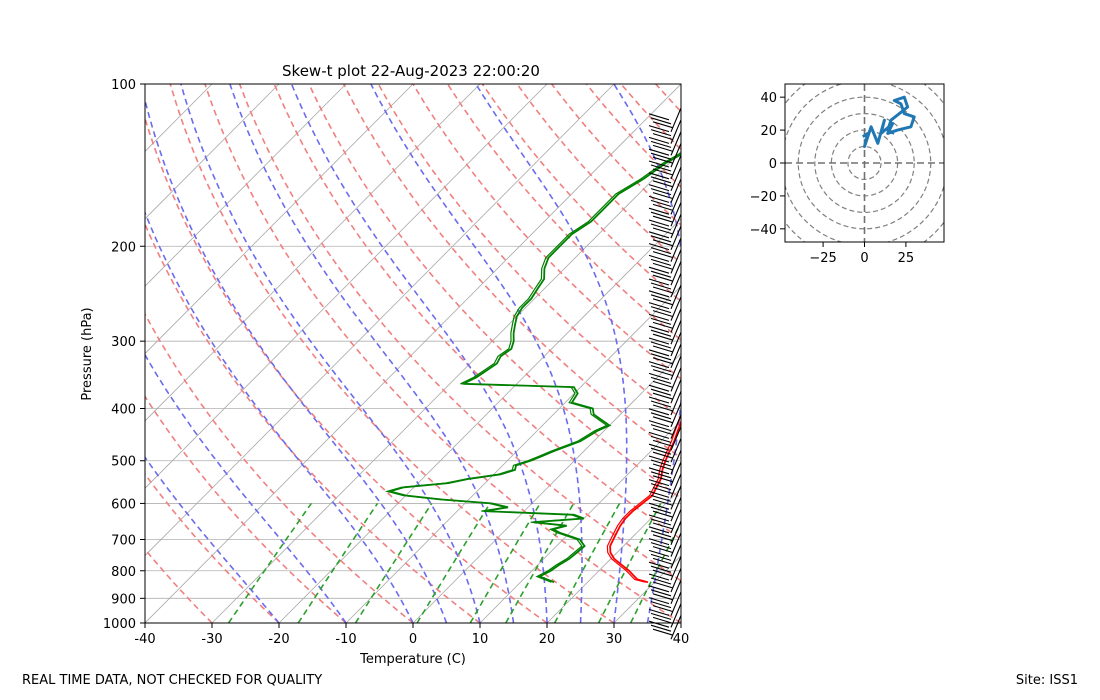 This screenshot has height=700, width=1100. I want to click on skewt-xtick-label: 40, so click(681, 639).